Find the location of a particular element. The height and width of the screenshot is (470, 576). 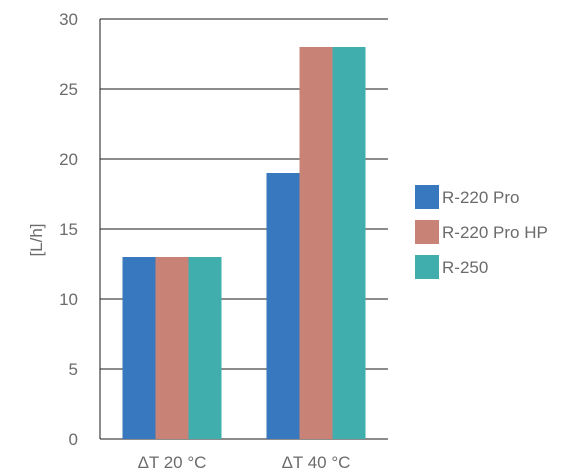

y-tick-label: 30 is located at coordinates (68, 19).